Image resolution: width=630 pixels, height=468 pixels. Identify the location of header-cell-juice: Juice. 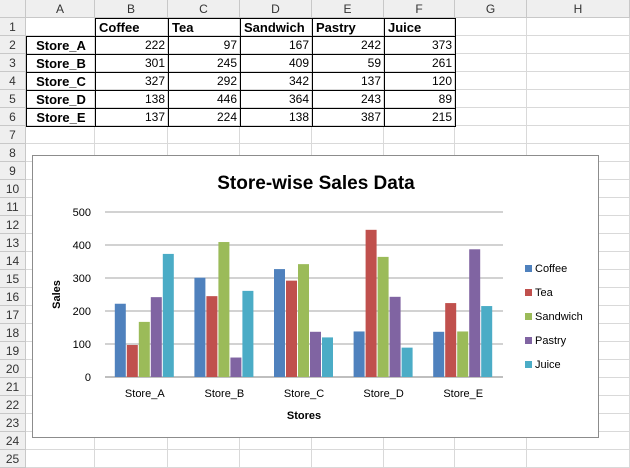
(420, 27).